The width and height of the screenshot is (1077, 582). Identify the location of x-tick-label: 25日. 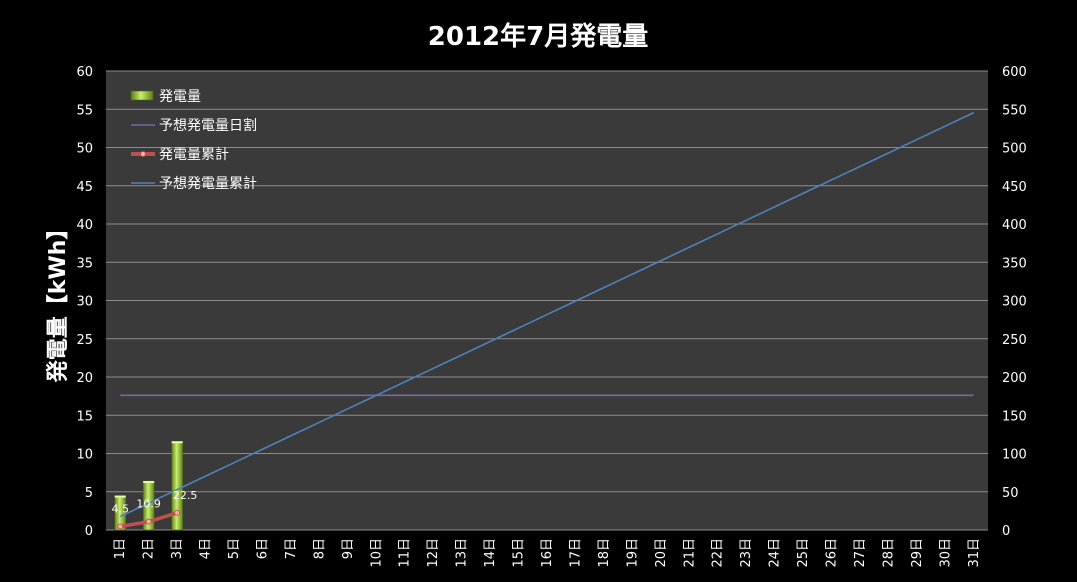
(803, 553).